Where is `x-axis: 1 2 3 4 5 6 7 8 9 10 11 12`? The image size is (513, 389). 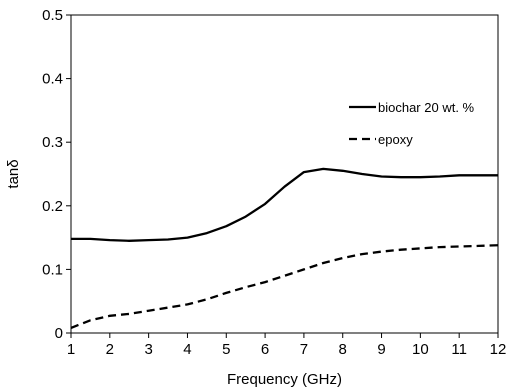 x-axis: 1 2 3 4 5 6 7 8 9 10 11 12 is located at coordinates (287, 345).